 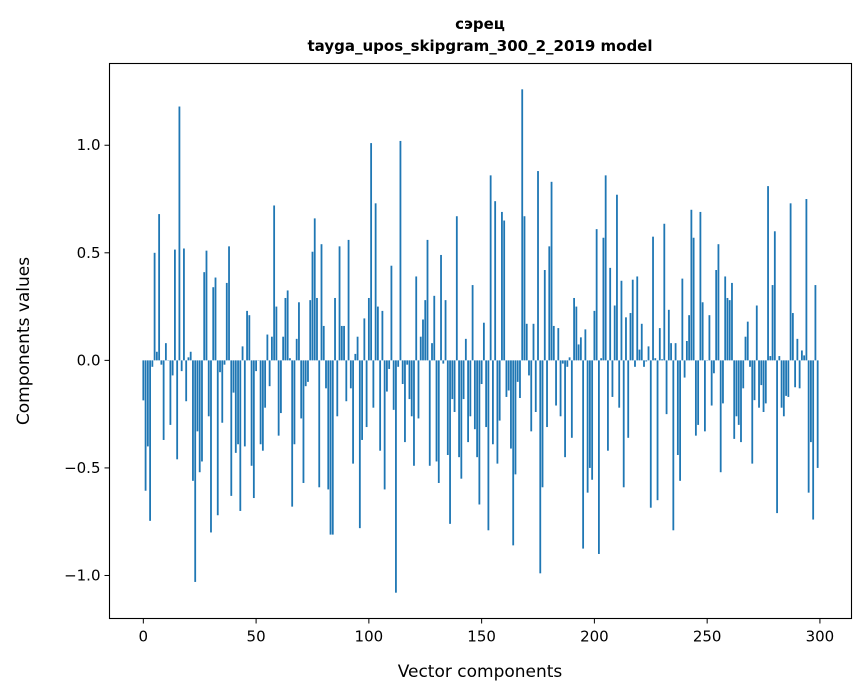 What do you see at coordinates (480, 24) in the screenshot?
I see `chart-title: сэрец` at bounding box center [480, 24].